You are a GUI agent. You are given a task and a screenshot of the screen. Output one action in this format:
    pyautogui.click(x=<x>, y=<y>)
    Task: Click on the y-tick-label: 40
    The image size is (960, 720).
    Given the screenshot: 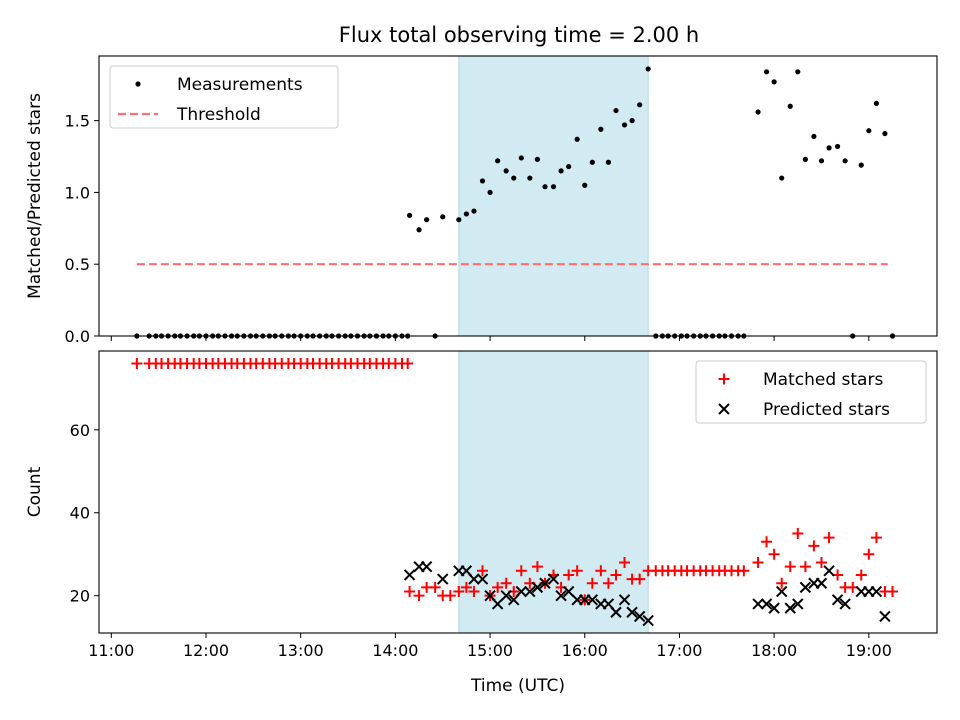 What is the action you would take?
    pyautogui.click(x=80, y=513)
    